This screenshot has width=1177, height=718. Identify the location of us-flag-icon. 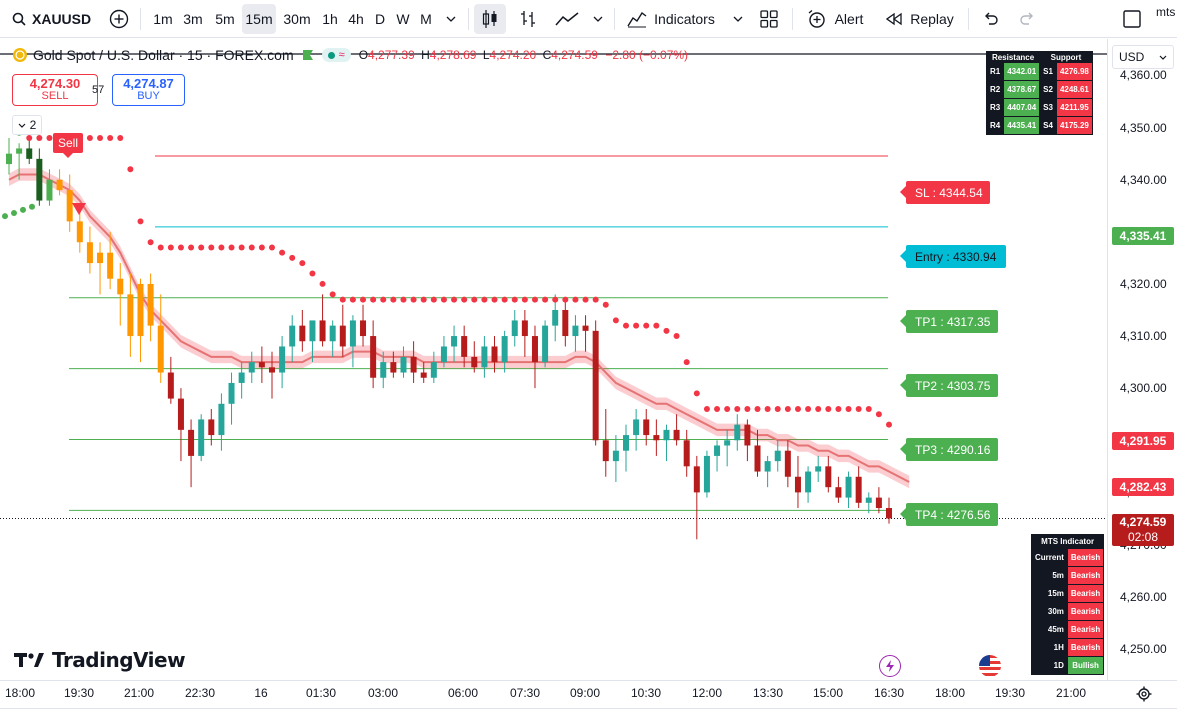
(990, 666).